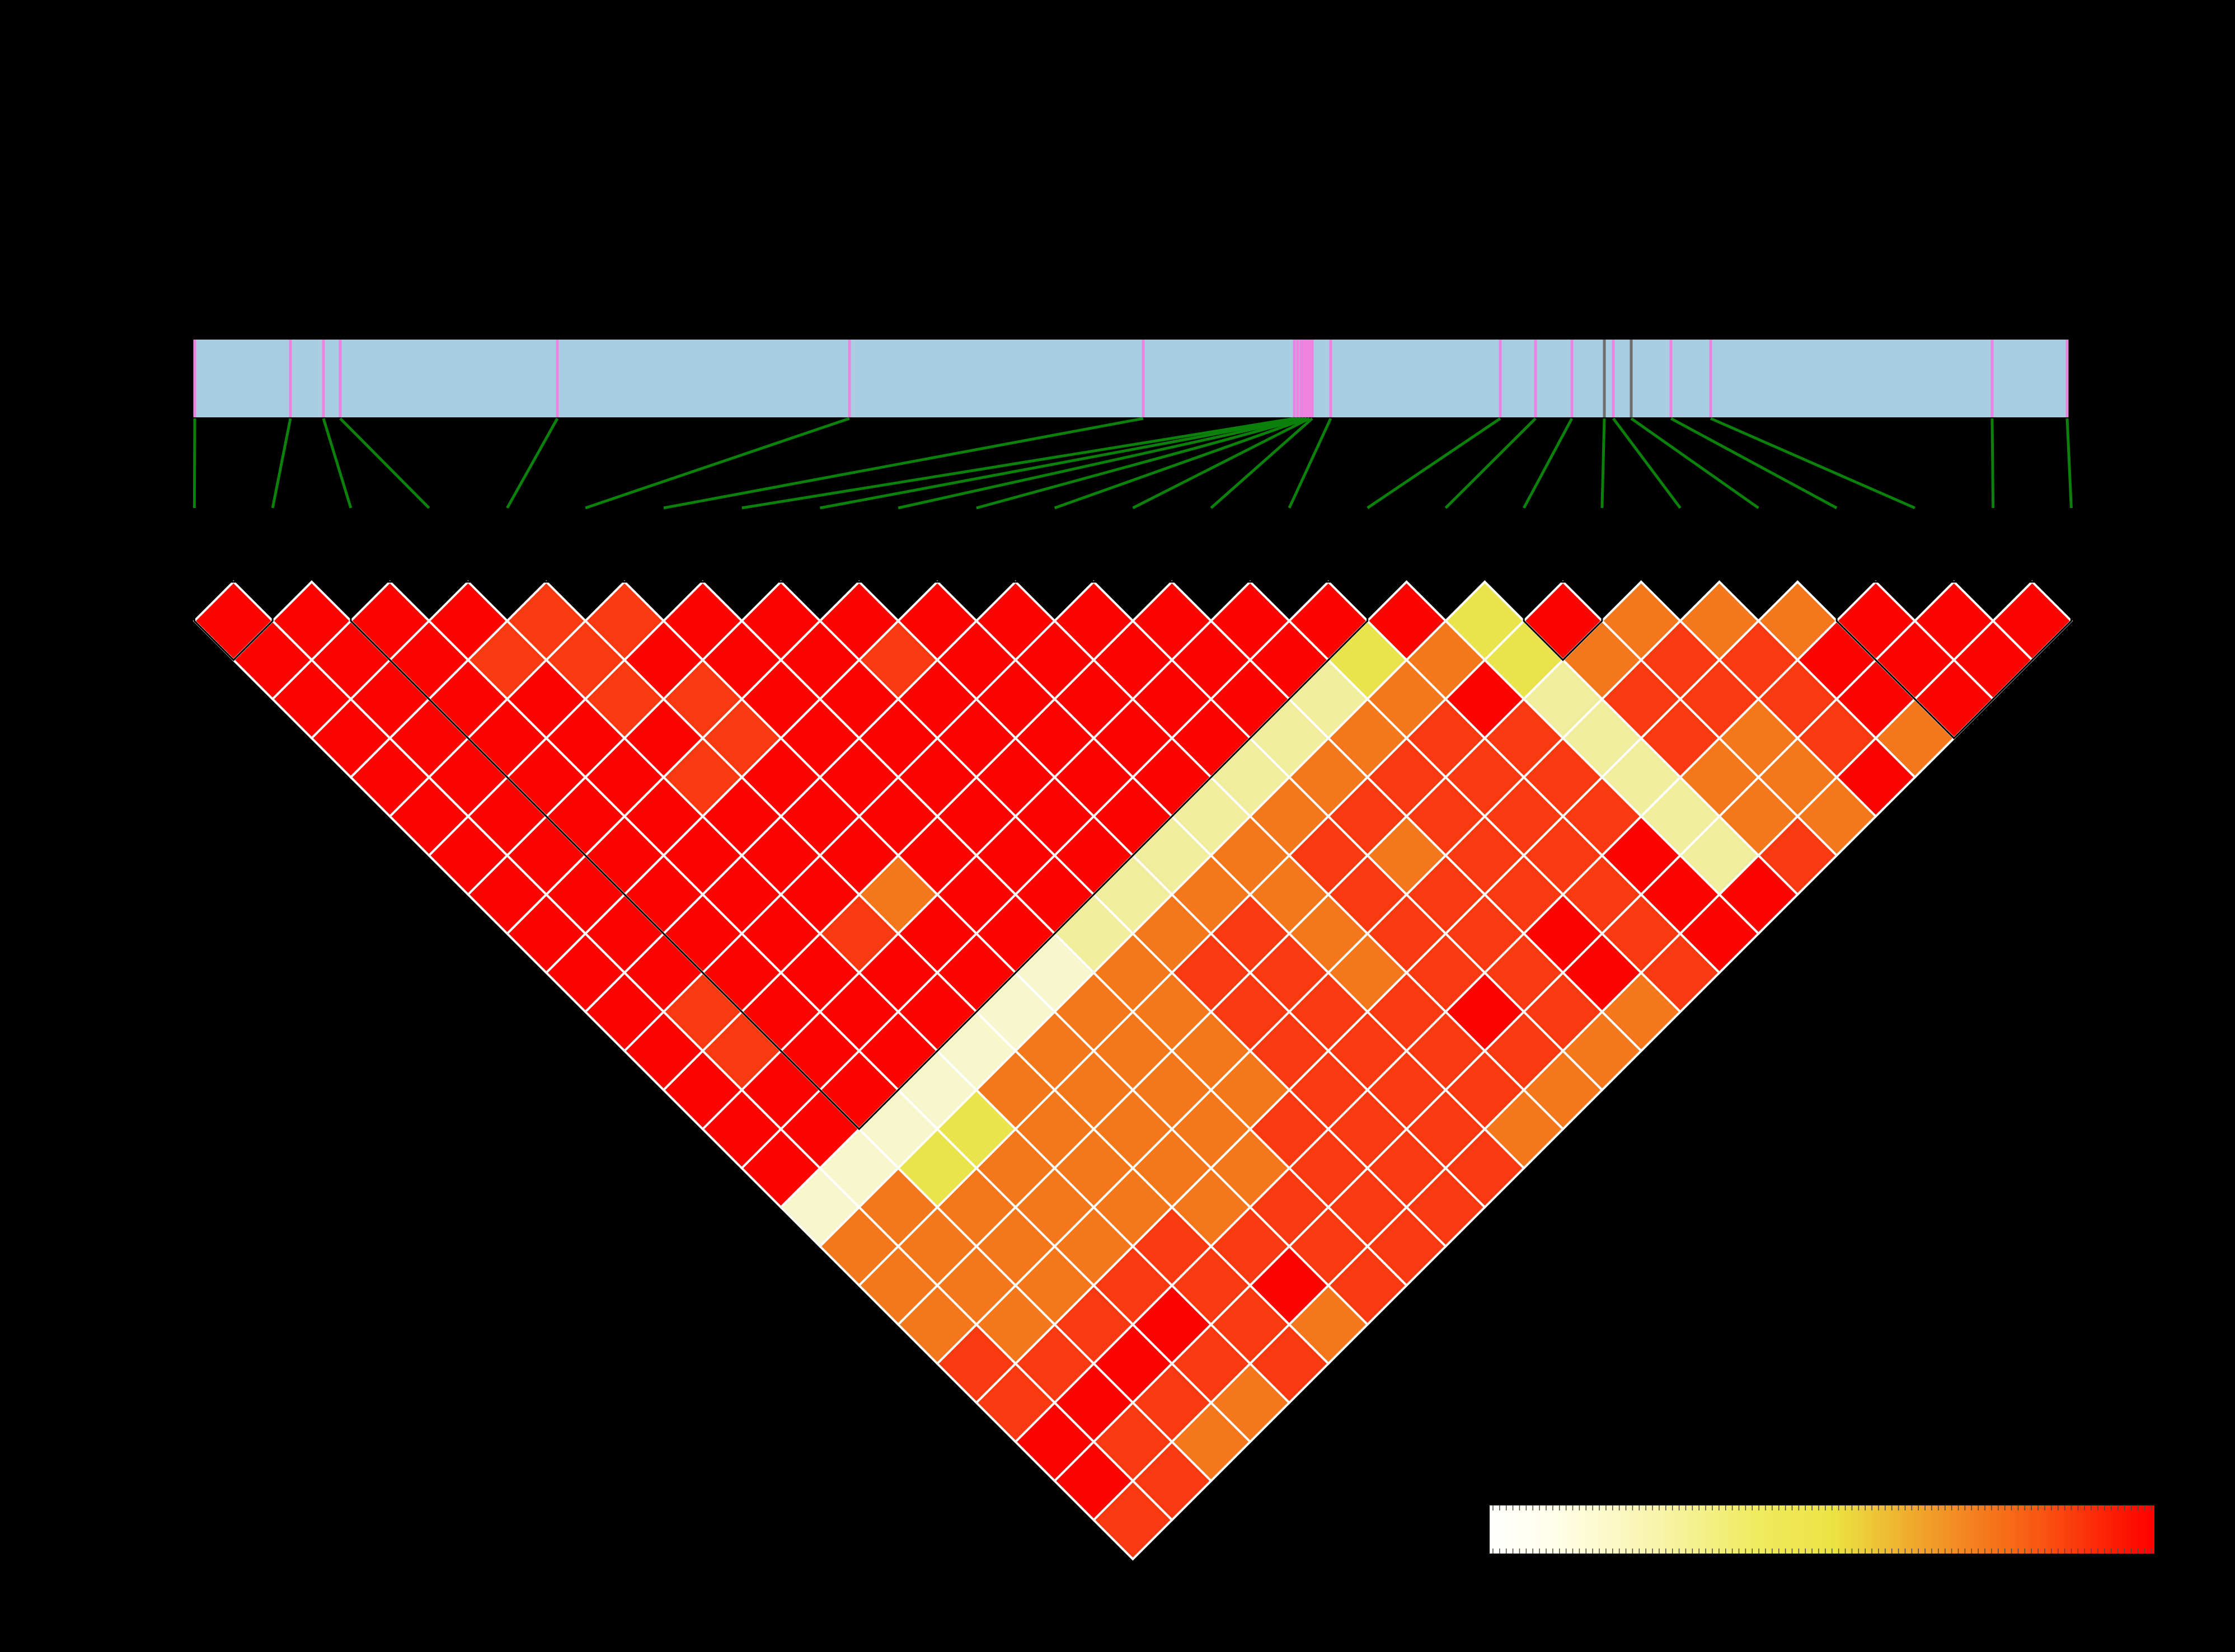 The image size is (2235, 1652). What do you see at coordinates (1822, 1529) in the screenshot?
I see `color-key-gradient` at bounding box center [1822, 1529].